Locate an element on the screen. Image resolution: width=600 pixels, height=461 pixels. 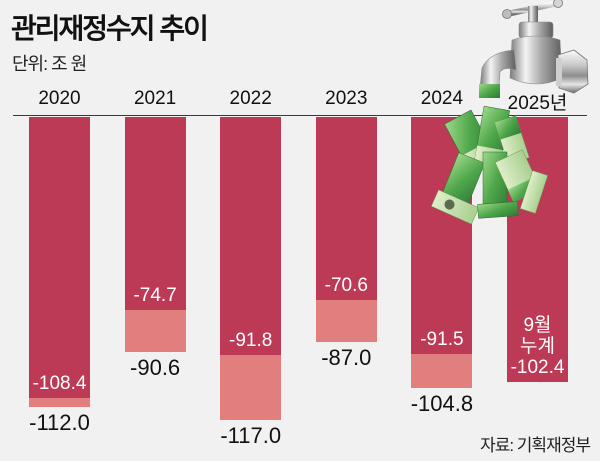
year-label: 2025년 is located at coordinates (537, 103).